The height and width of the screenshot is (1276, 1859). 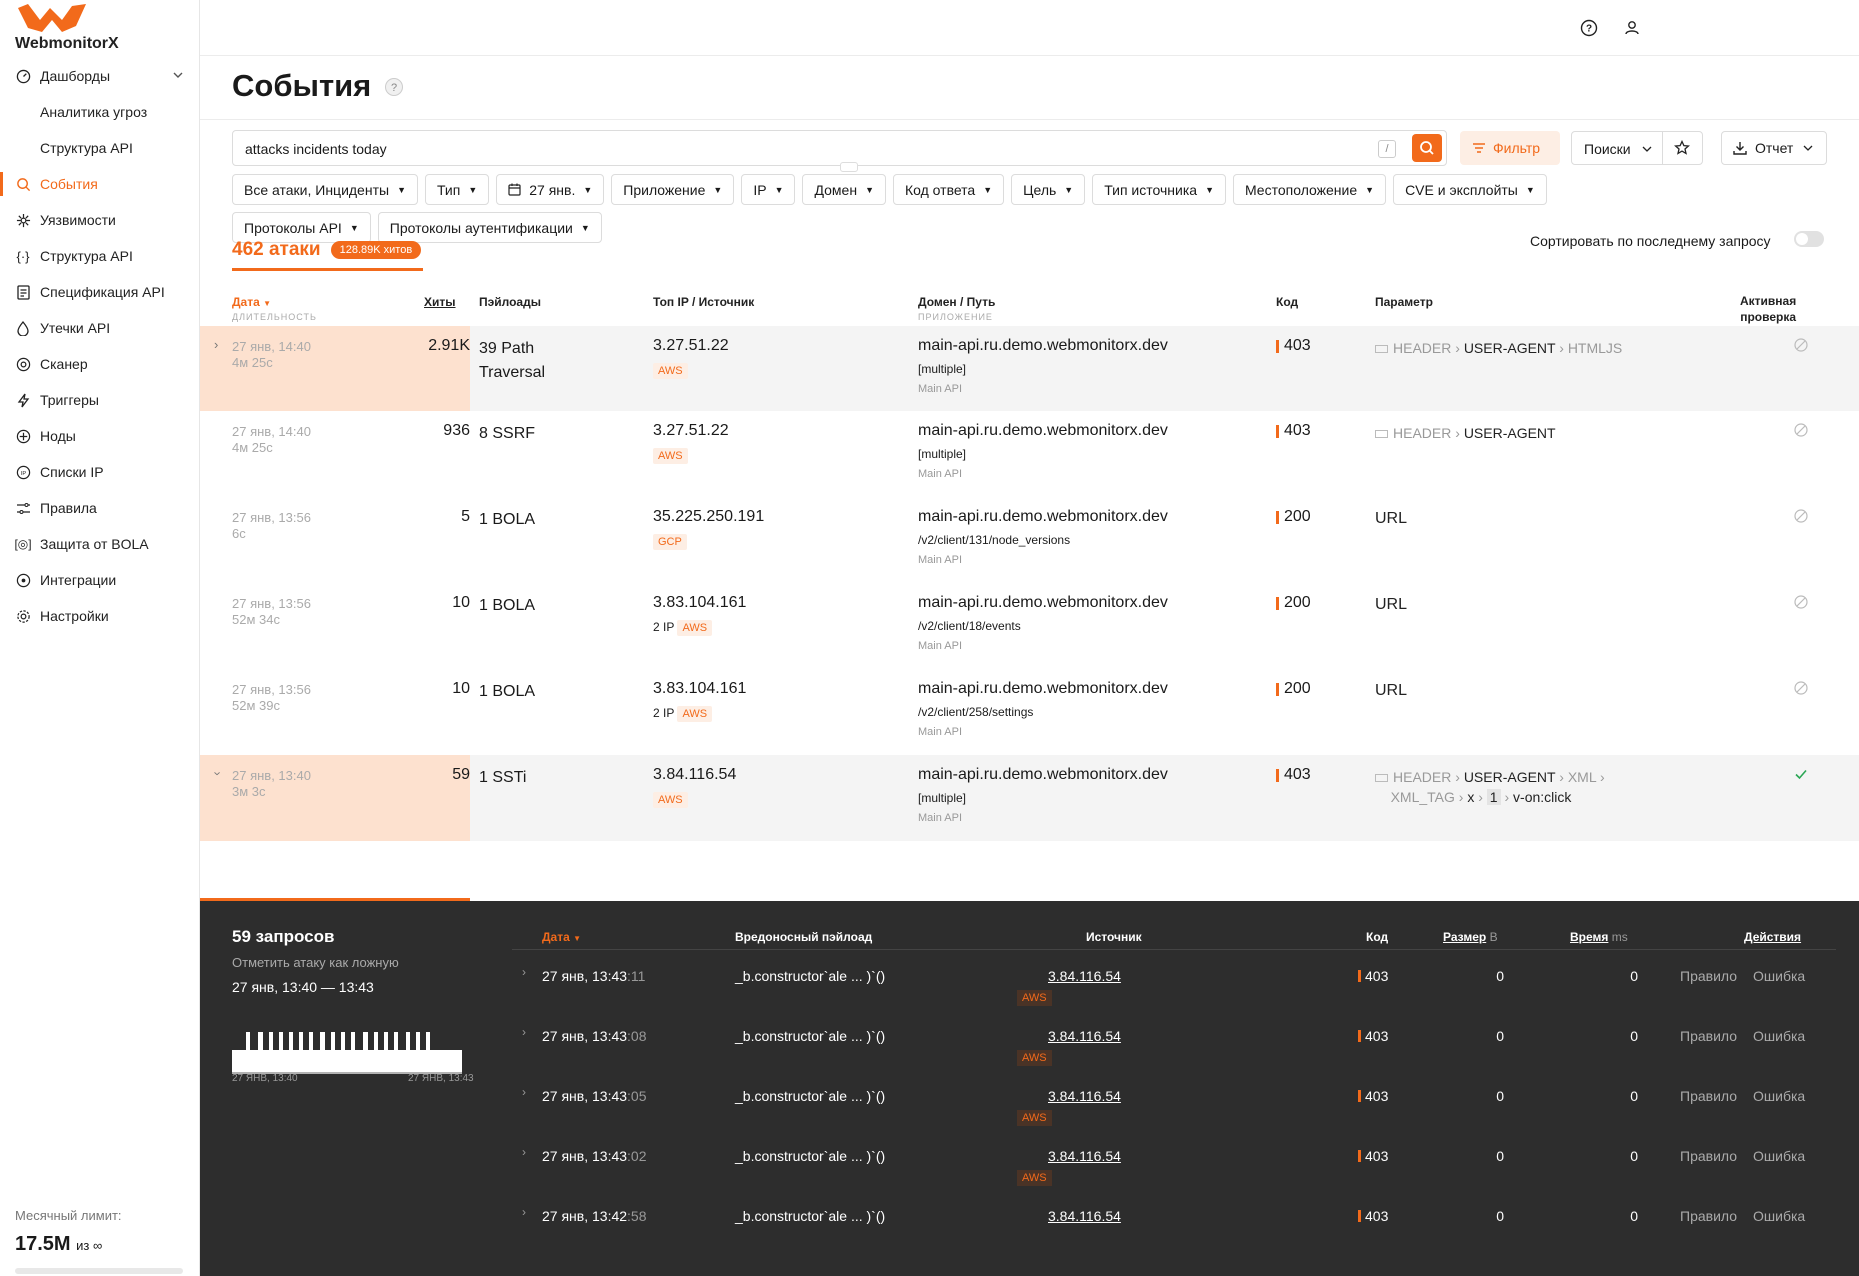 I want to click on filter-chip-domain: Домен ▼, so click(x=844, y=189).